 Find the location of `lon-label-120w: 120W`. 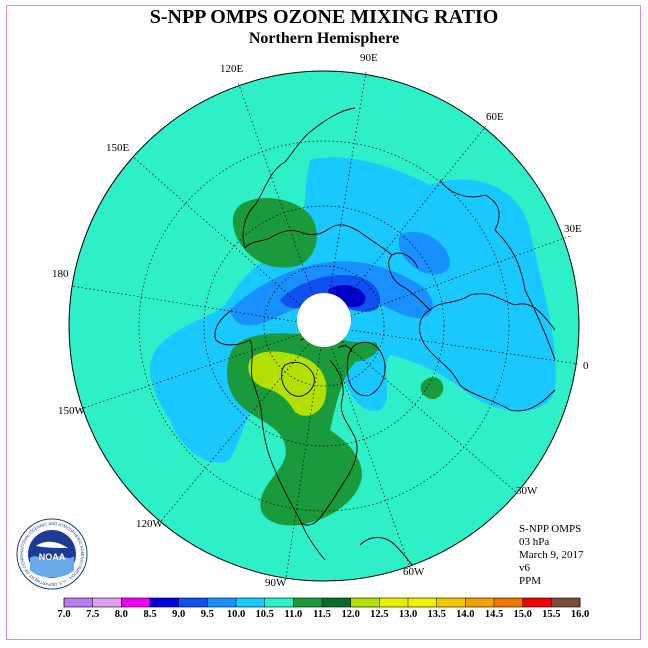

lon-label-120w: 120W is located at coordinates (149, 524).